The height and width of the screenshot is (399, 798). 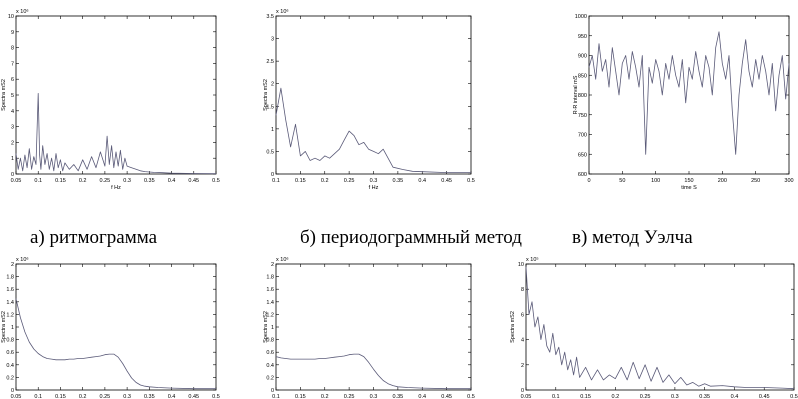 I want to click on y-tick-label: 0.2, so click(x=10, y=378).